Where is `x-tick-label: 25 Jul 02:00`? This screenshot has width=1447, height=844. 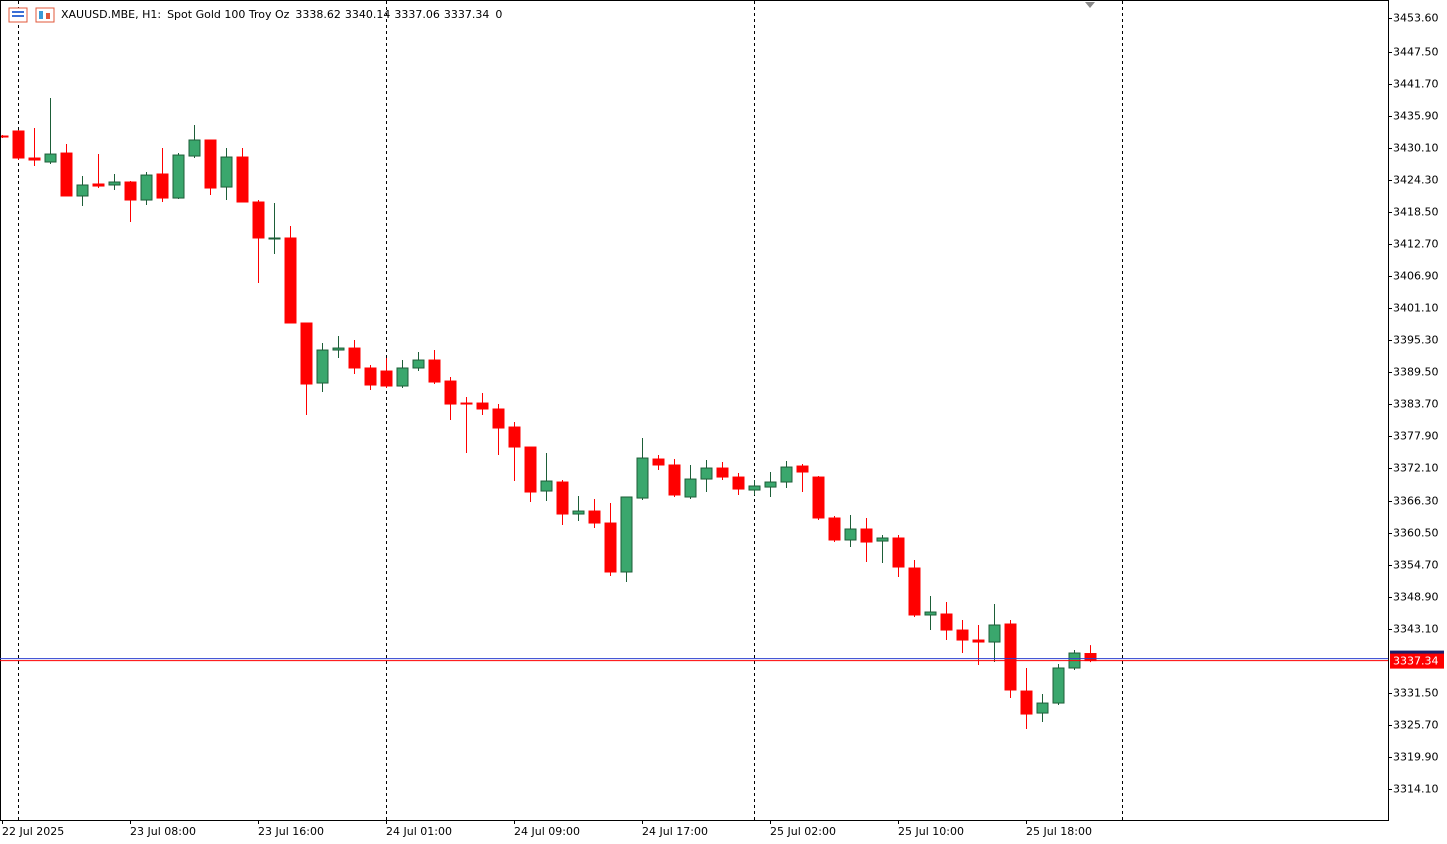
x-tick-label: 25 Jul 02:00 is located at coordinates (803, 831).